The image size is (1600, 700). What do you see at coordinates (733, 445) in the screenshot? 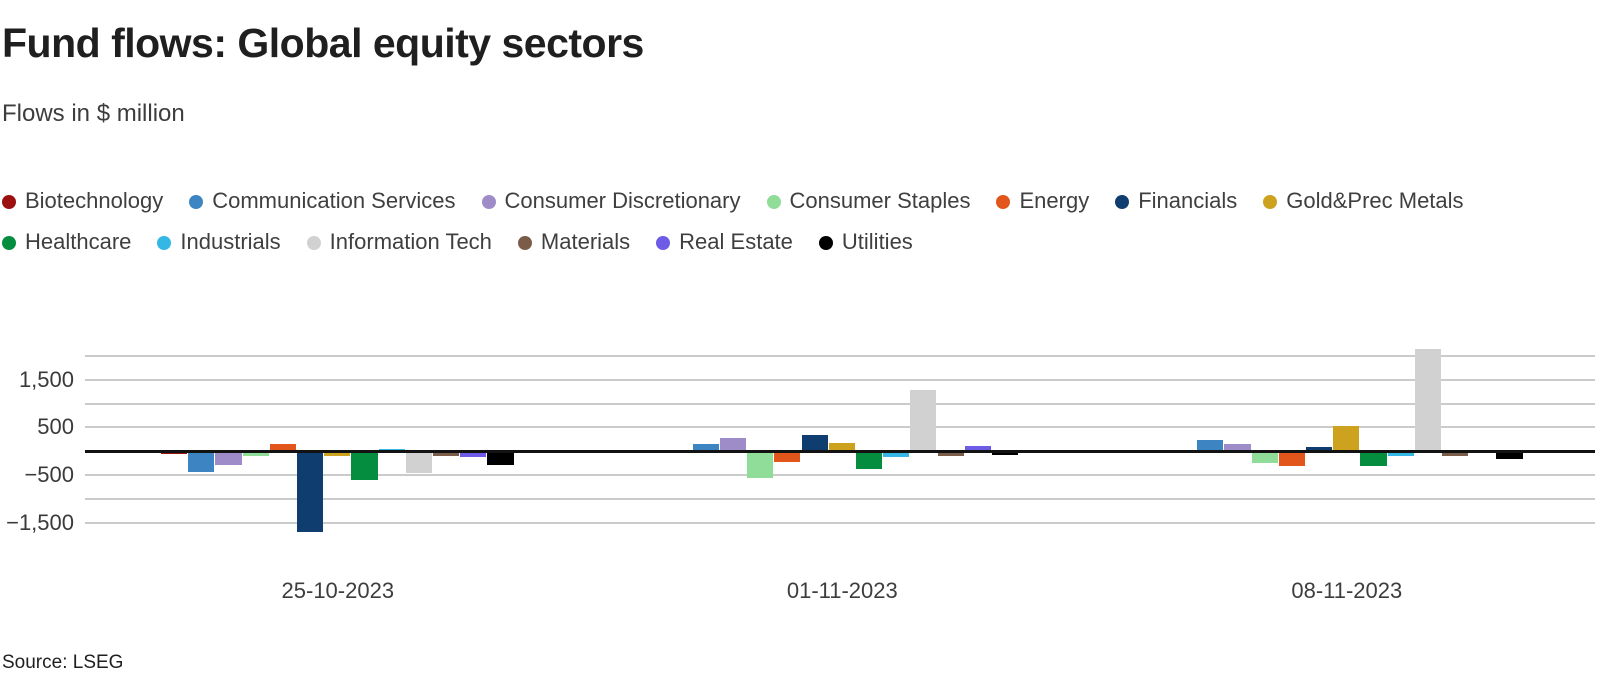
I see `bar-consumer-discretionary-01-11-2023` at bounding box center [733, 445].